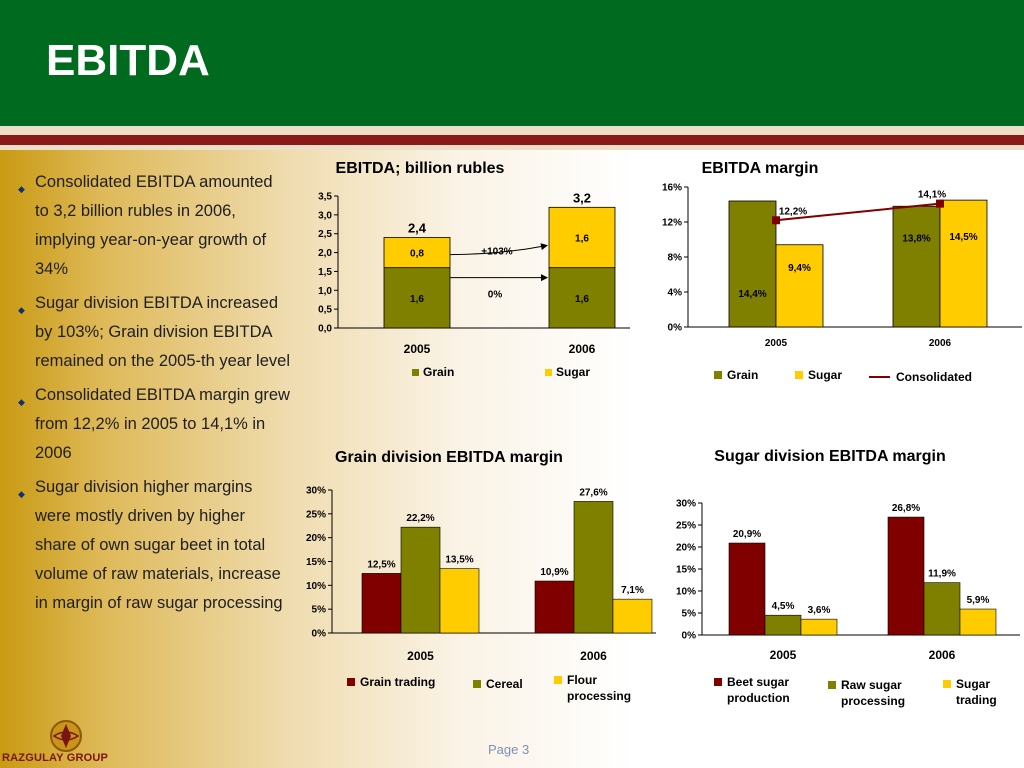 This screenshot has width=1024, height=768. I want to click on y-tick-label: 2,5, so click(325, 234).